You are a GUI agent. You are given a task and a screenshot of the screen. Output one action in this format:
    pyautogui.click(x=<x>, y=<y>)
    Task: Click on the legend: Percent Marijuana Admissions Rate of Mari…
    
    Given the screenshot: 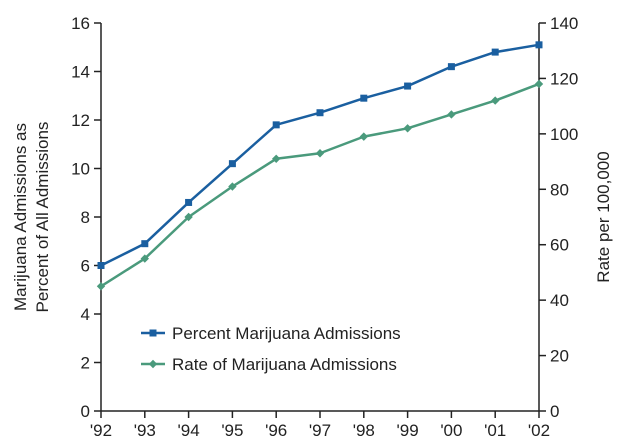 What is the action you would take?
    pyautogui.click(x=271, y=349)
    